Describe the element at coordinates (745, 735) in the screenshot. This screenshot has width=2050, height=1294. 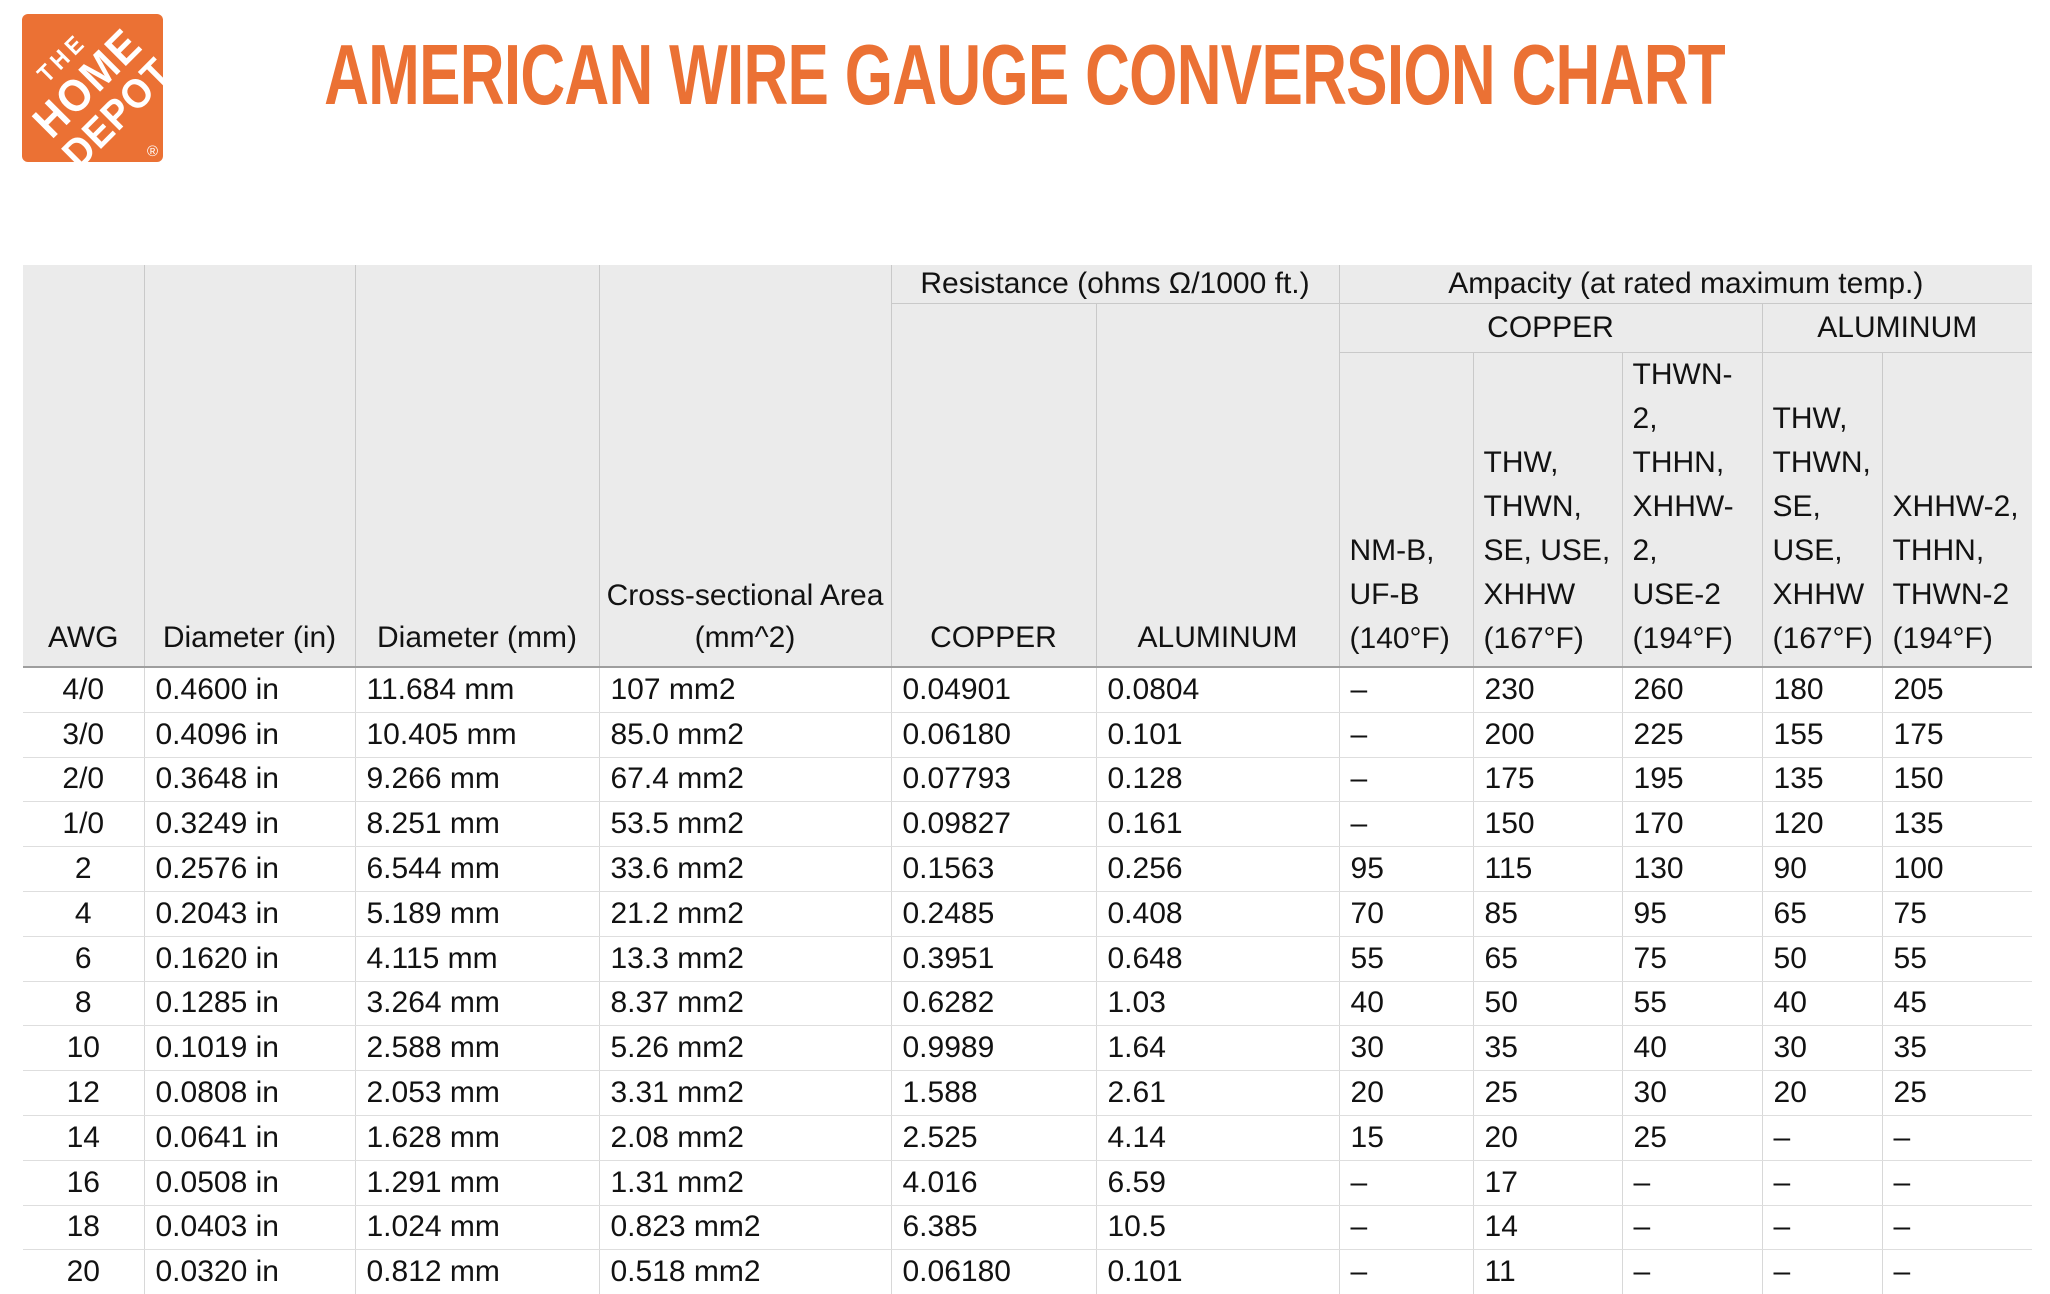
I see `table-cell: 85.0 mm2` at that location.